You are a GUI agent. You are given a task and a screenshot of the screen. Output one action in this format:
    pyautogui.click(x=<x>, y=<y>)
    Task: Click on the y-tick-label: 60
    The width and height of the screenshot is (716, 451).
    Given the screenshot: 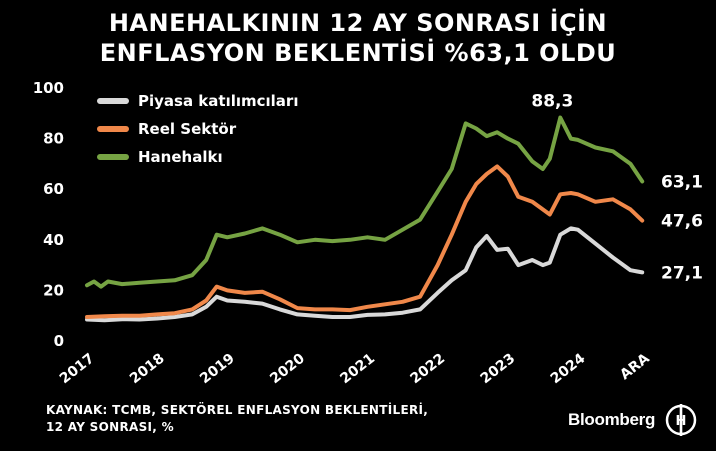 What is the action you would take?
    pyautogui.click(x=53, y=189)
    